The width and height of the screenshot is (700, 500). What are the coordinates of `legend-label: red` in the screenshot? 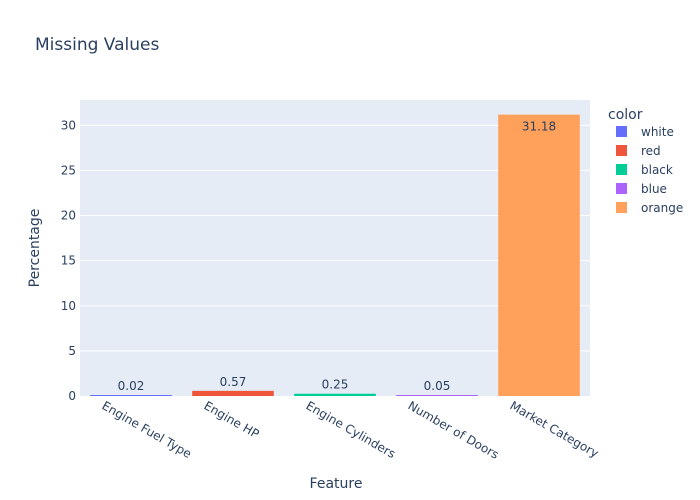 It's located at (651, 151).